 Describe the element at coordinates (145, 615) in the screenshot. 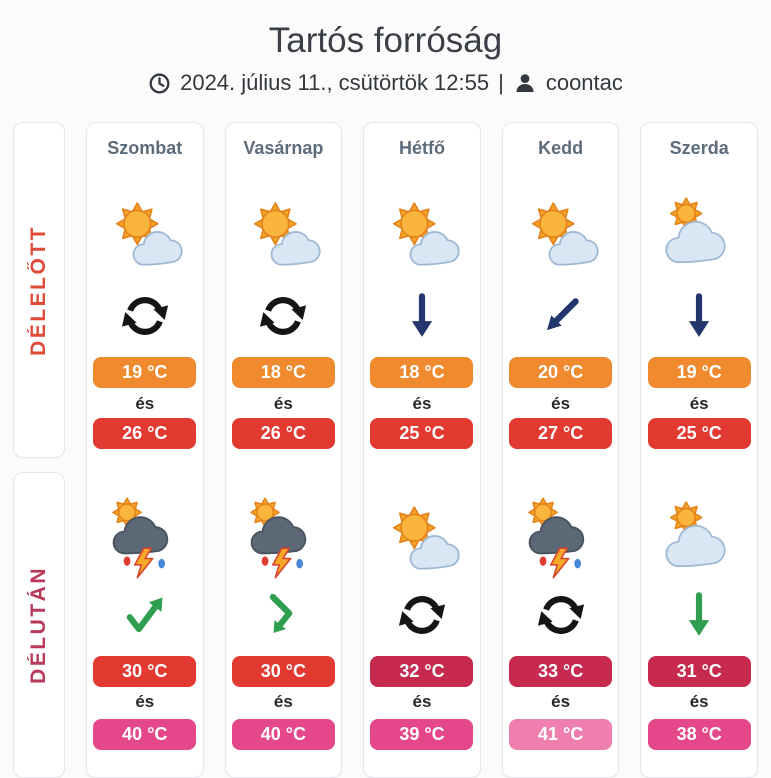

I see `up-right-arrow-icon` at that location.